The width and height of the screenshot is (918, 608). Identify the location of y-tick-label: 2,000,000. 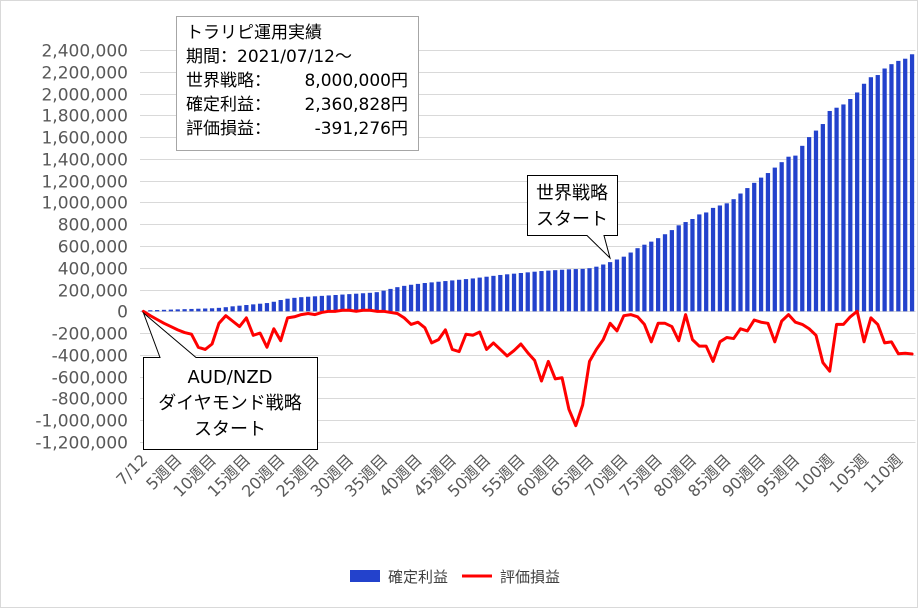
(84, 96).